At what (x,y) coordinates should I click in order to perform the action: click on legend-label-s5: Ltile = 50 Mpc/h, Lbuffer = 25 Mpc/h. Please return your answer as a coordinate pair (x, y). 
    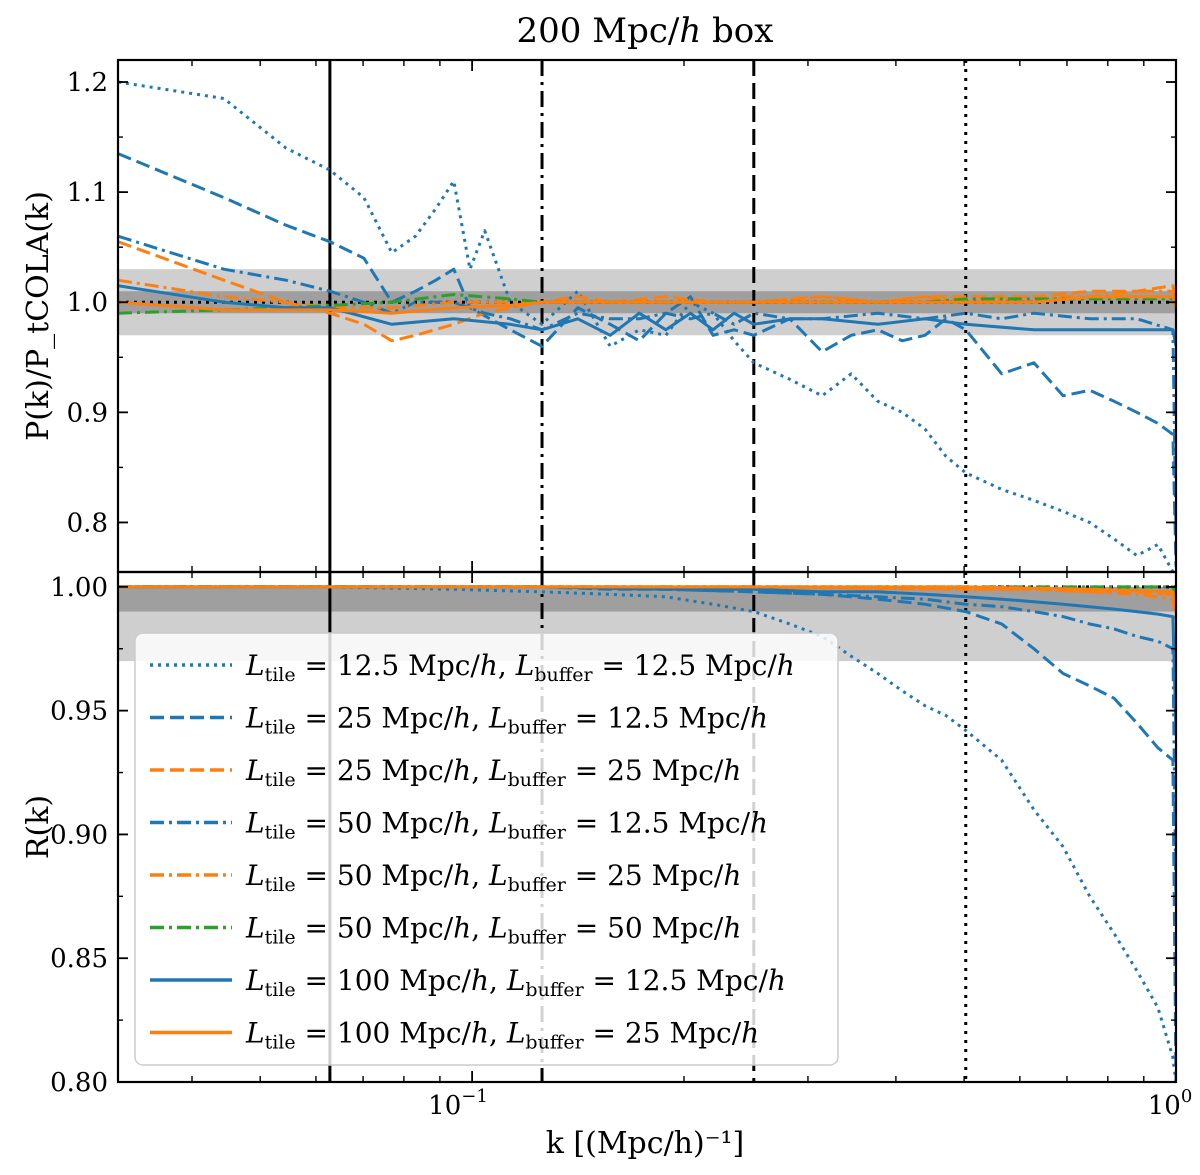
    Looking at the image, I should click on (493, 877).